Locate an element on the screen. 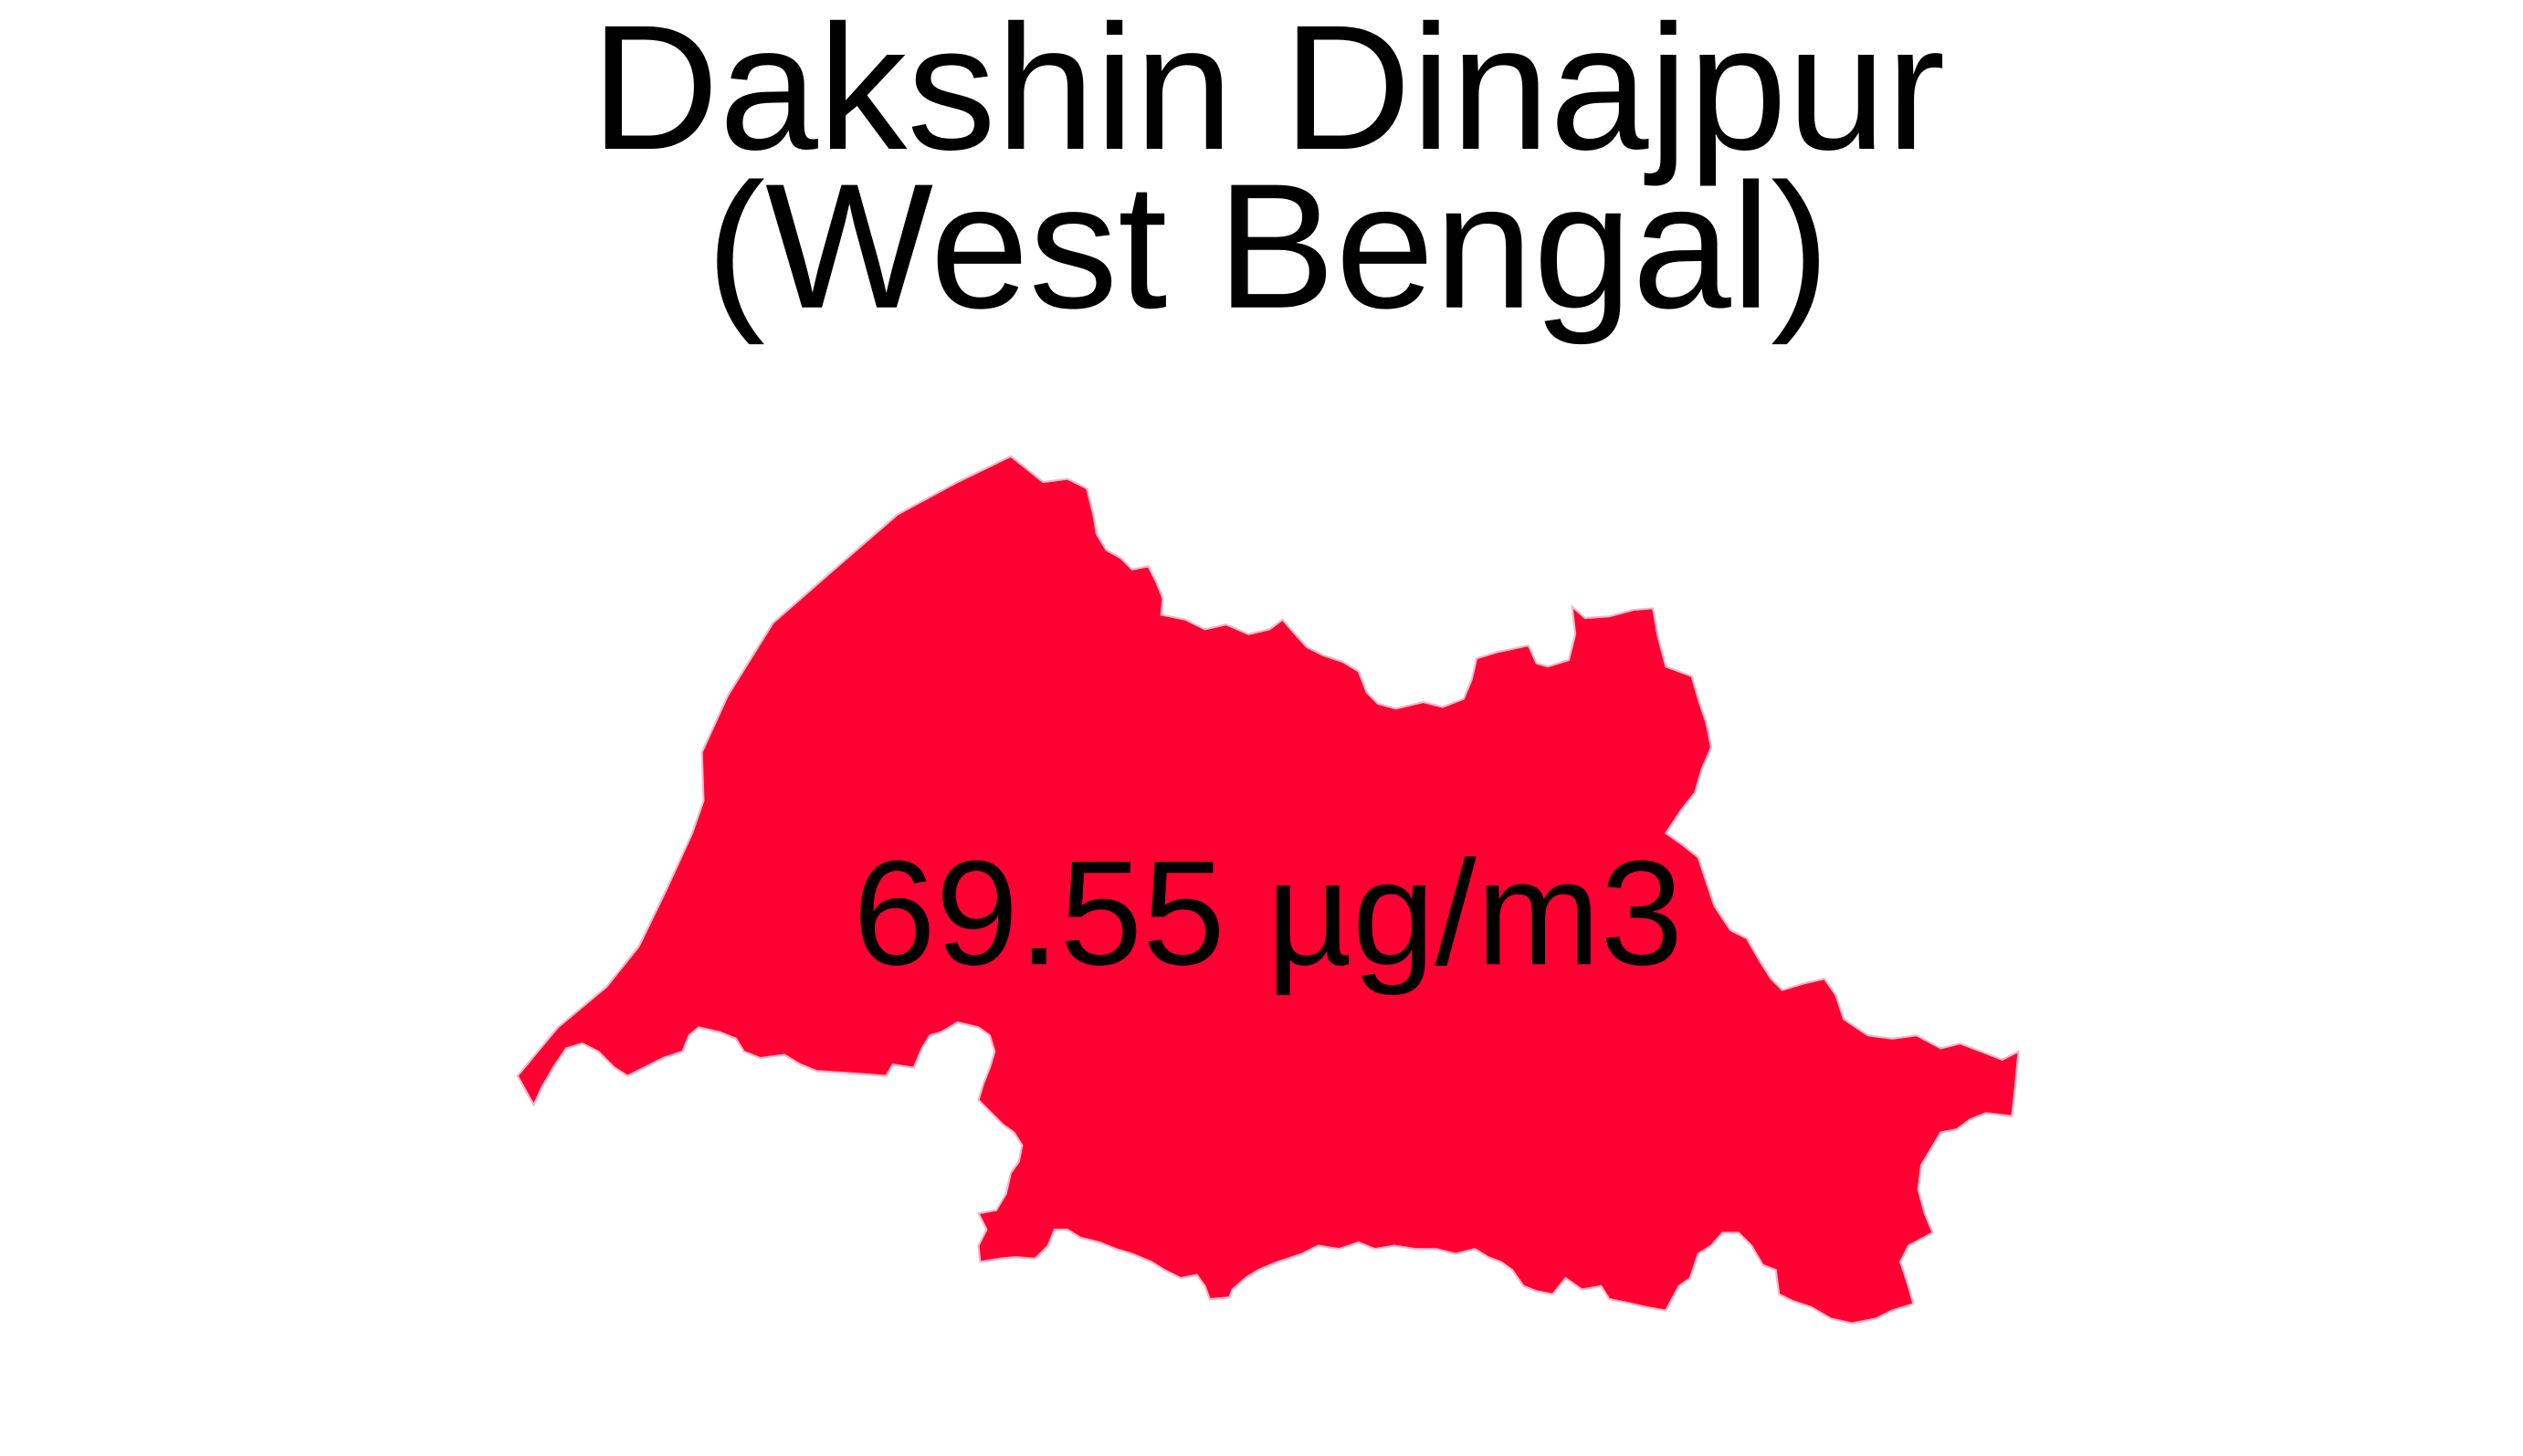 This screenshot has width=2523, height=1456. map-title-line-1: Dakshin Dinajpur is located at coordinates (1268, 93).